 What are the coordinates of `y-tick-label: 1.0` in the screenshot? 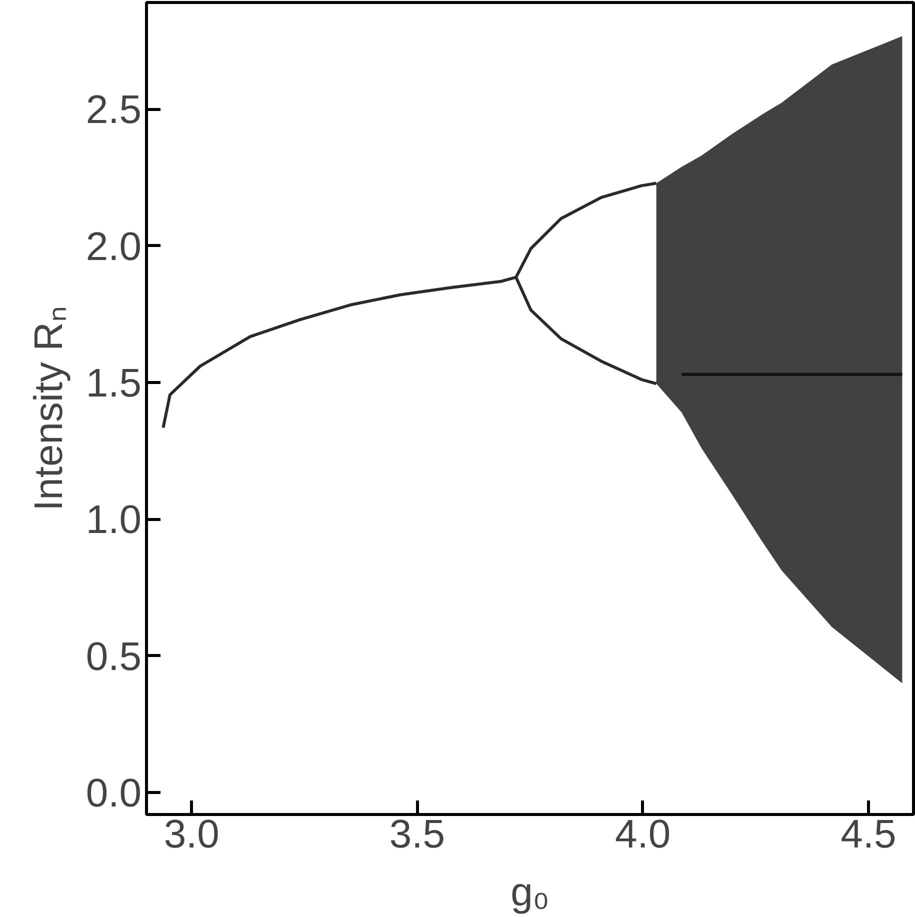 It's located at (114, 520).